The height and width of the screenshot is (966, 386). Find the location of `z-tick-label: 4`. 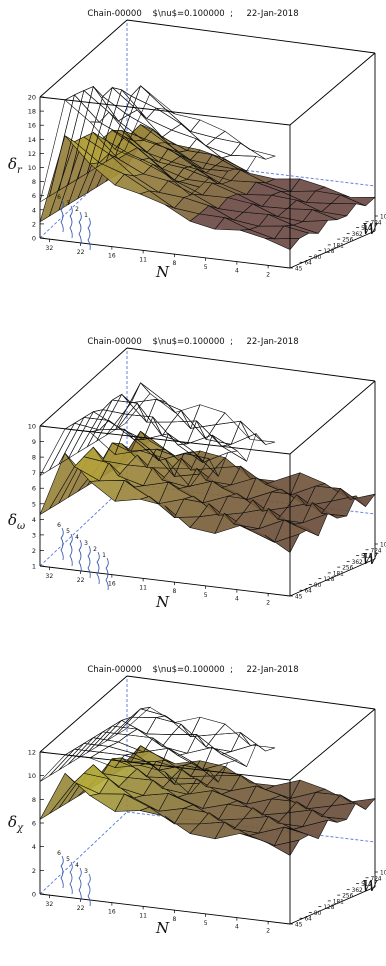

z-tick-label: 4 is located at coordinates (34, 520).